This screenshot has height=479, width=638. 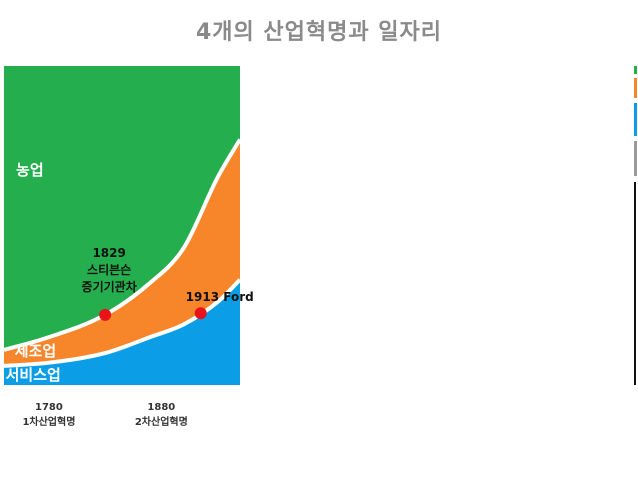 I want to click on event-label-0-line-0: 1829, so click(x=108, y=253).